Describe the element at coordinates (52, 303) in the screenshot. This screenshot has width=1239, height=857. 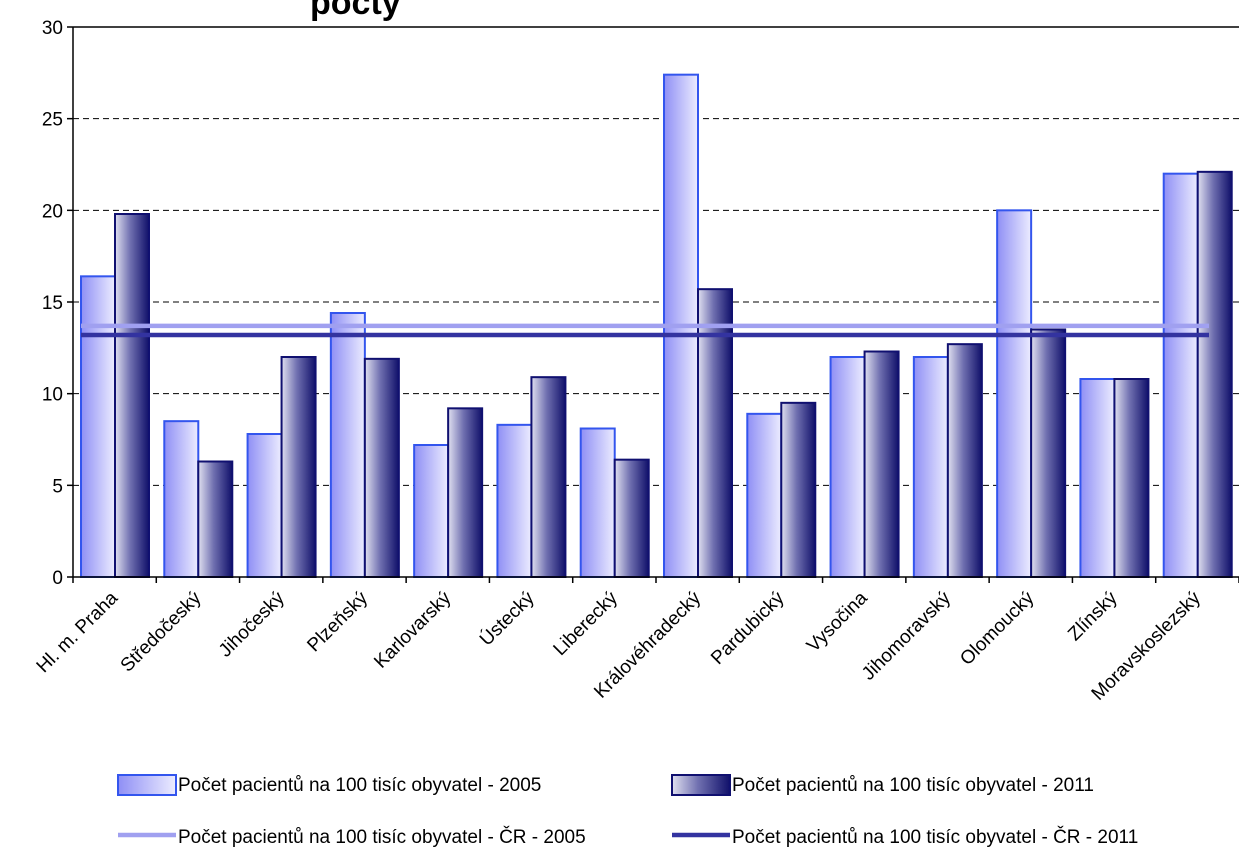
I see `y-tick-label: 15` at that location.